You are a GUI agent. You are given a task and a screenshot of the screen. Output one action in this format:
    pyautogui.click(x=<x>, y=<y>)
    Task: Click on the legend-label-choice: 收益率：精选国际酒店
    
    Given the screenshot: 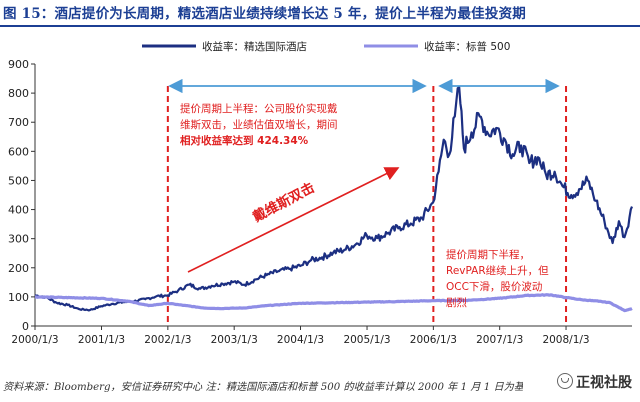 What is the action you would take?
    pyautogui.click(x=254, y=46)
    